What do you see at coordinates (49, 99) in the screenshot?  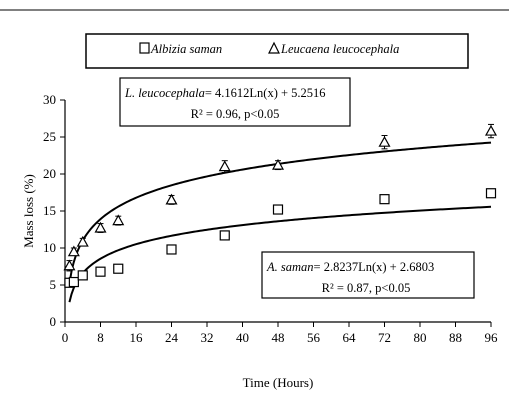 I see `y-tick-label: 30` at bounding box center [49, 99].